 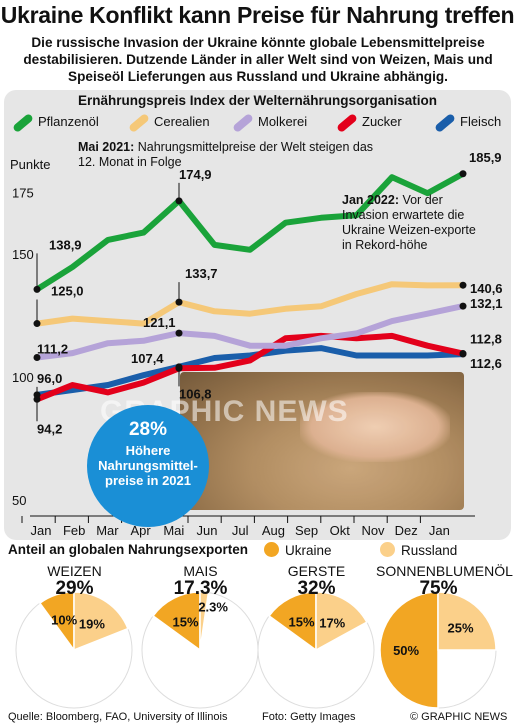 I want to click on legend-label: Molkerei, so click(x=283, y=121).